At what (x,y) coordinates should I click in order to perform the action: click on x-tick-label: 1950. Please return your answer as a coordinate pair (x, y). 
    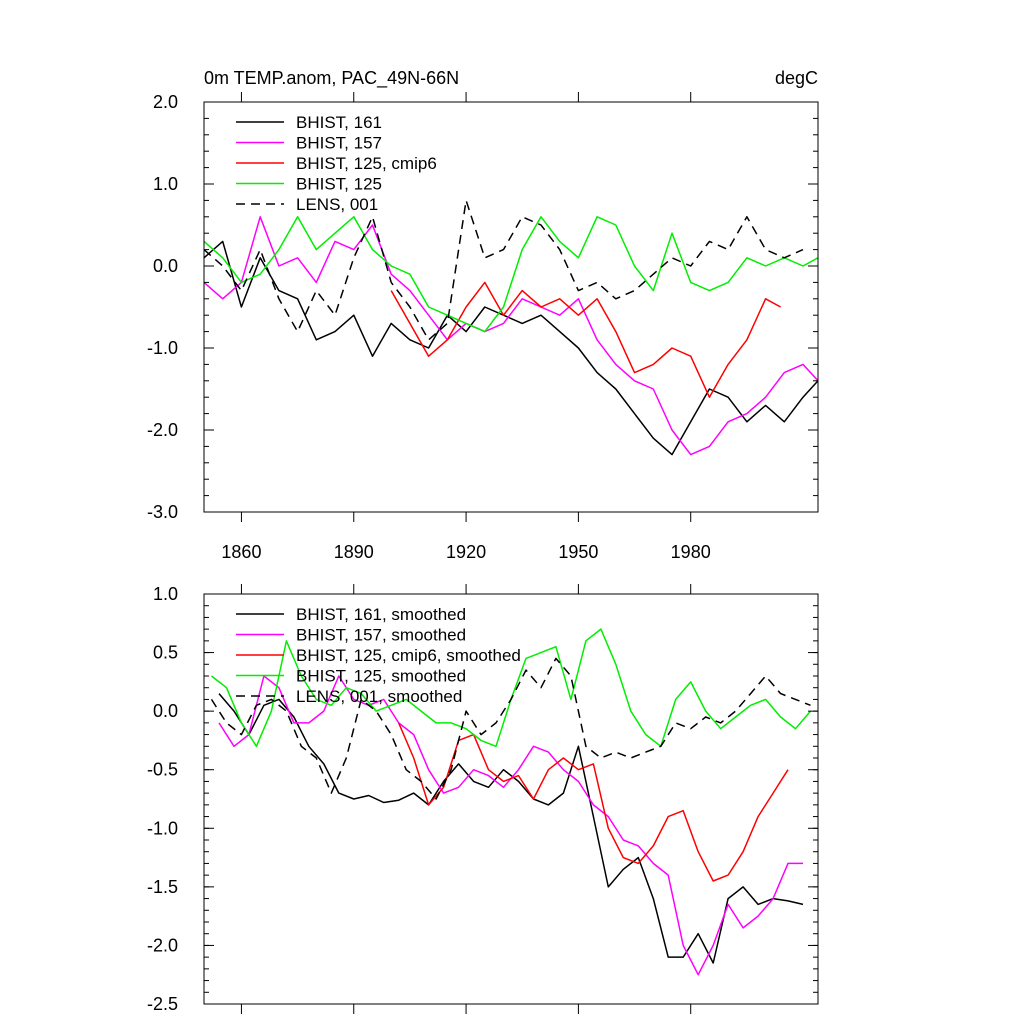
    Looking at the image, I should click on (578, 552).